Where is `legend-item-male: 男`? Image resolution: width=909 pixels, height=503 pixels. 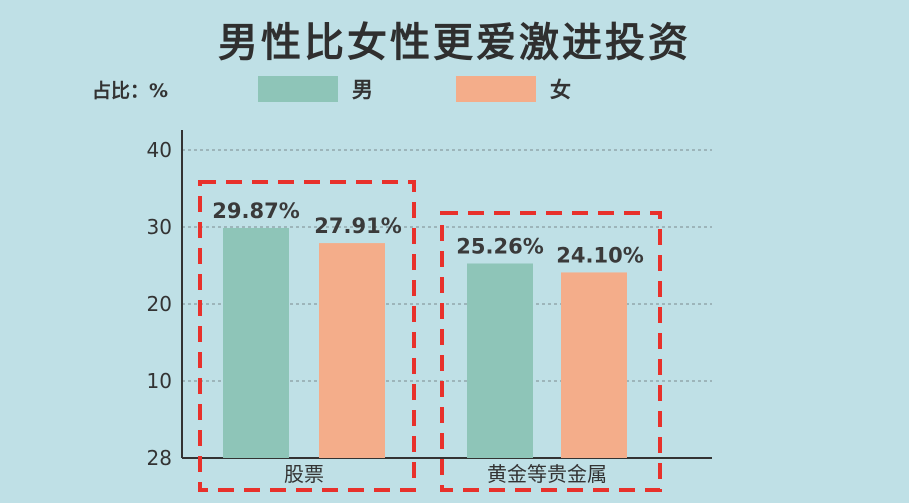 legend-item-male: 男 is located at coordinates (315, 89).